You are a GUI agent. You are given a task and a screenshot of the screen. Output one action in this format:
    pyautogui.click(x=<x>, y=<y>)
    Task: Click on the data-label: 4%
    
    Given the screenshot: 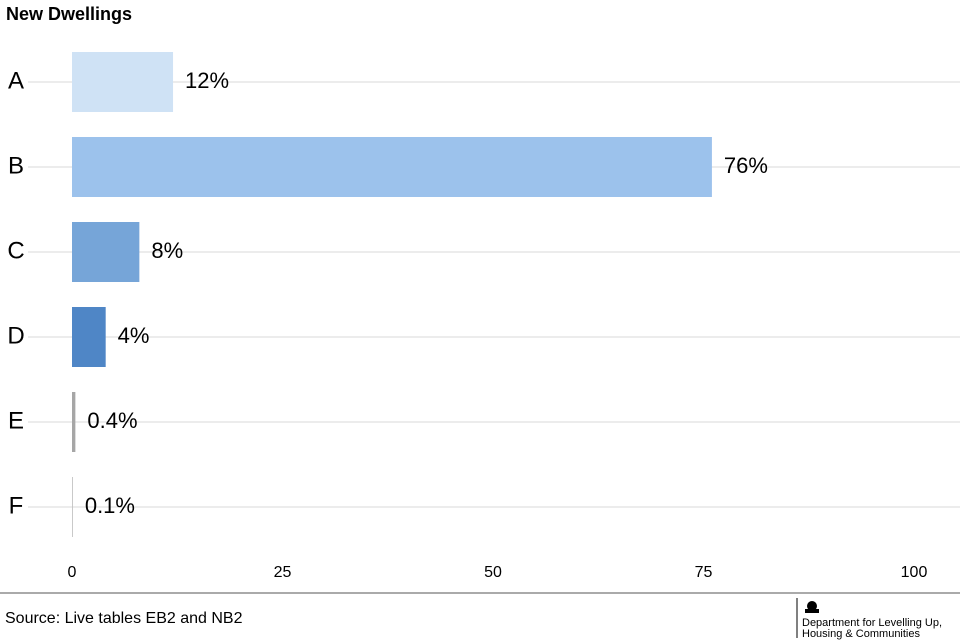 What is the action you would take?
    pyautogui.click(x=134, y=335)
    